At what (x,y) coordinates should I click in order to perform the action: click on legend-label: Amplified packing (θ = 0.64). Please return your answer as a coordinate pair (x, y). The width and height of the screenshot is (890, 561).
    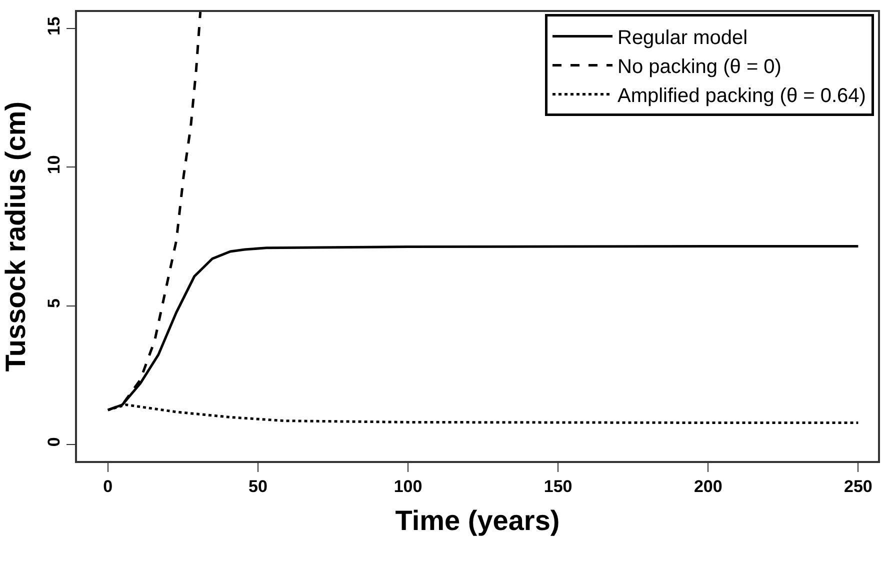
    Looking at the image, I should click on (741, 96).